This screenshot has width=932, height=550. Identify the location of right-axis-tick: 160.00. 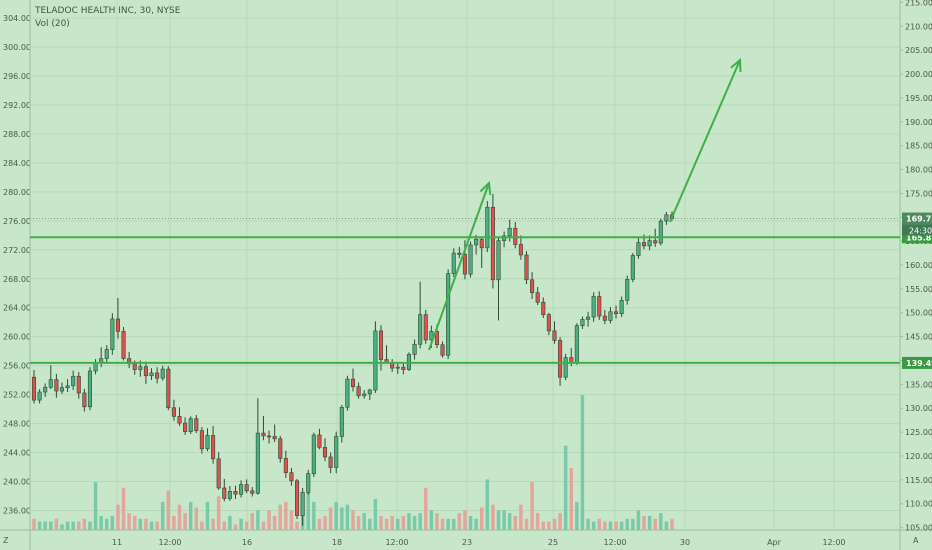
(918, 265).